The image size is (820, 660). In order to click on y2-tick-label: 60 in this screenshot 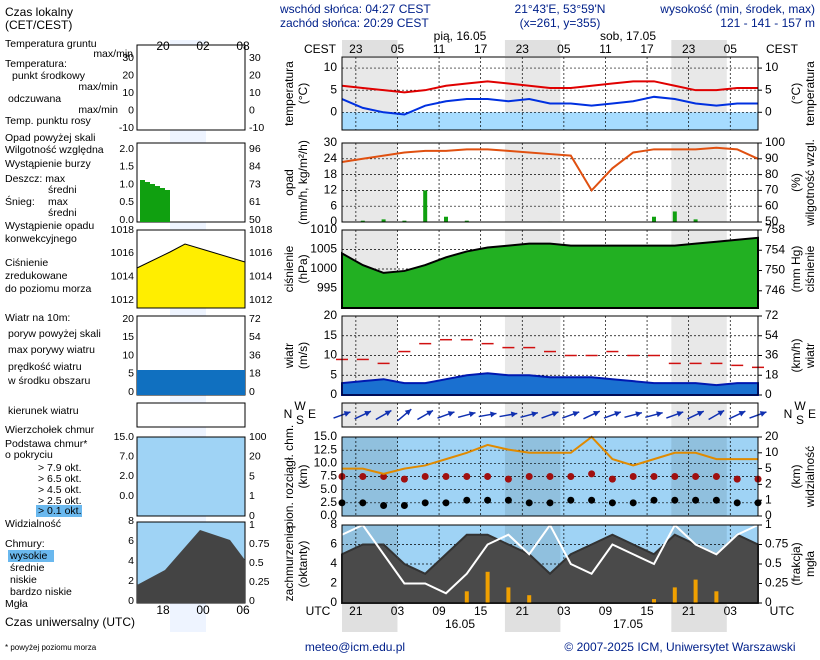, I will do `click(772, 205)`.